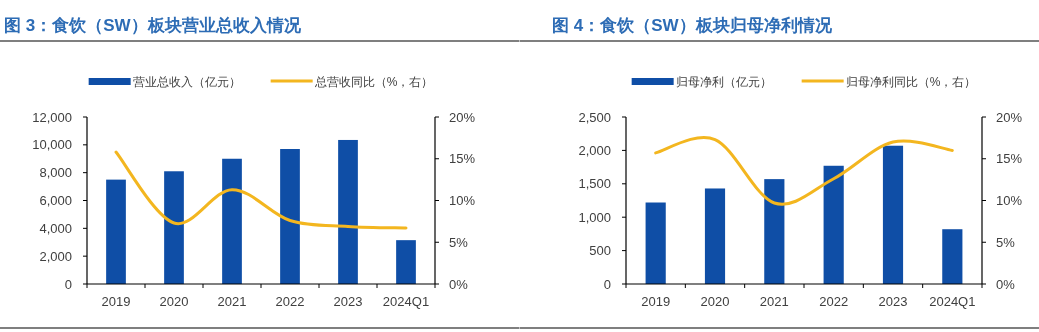 This screenshot has width=1039, height=332. What do you see at coordinates (691, 25) in the screenshot?
I see `title: 图 4：食饮（SW）板块归母净利情况` at bounding box center [691, 25].